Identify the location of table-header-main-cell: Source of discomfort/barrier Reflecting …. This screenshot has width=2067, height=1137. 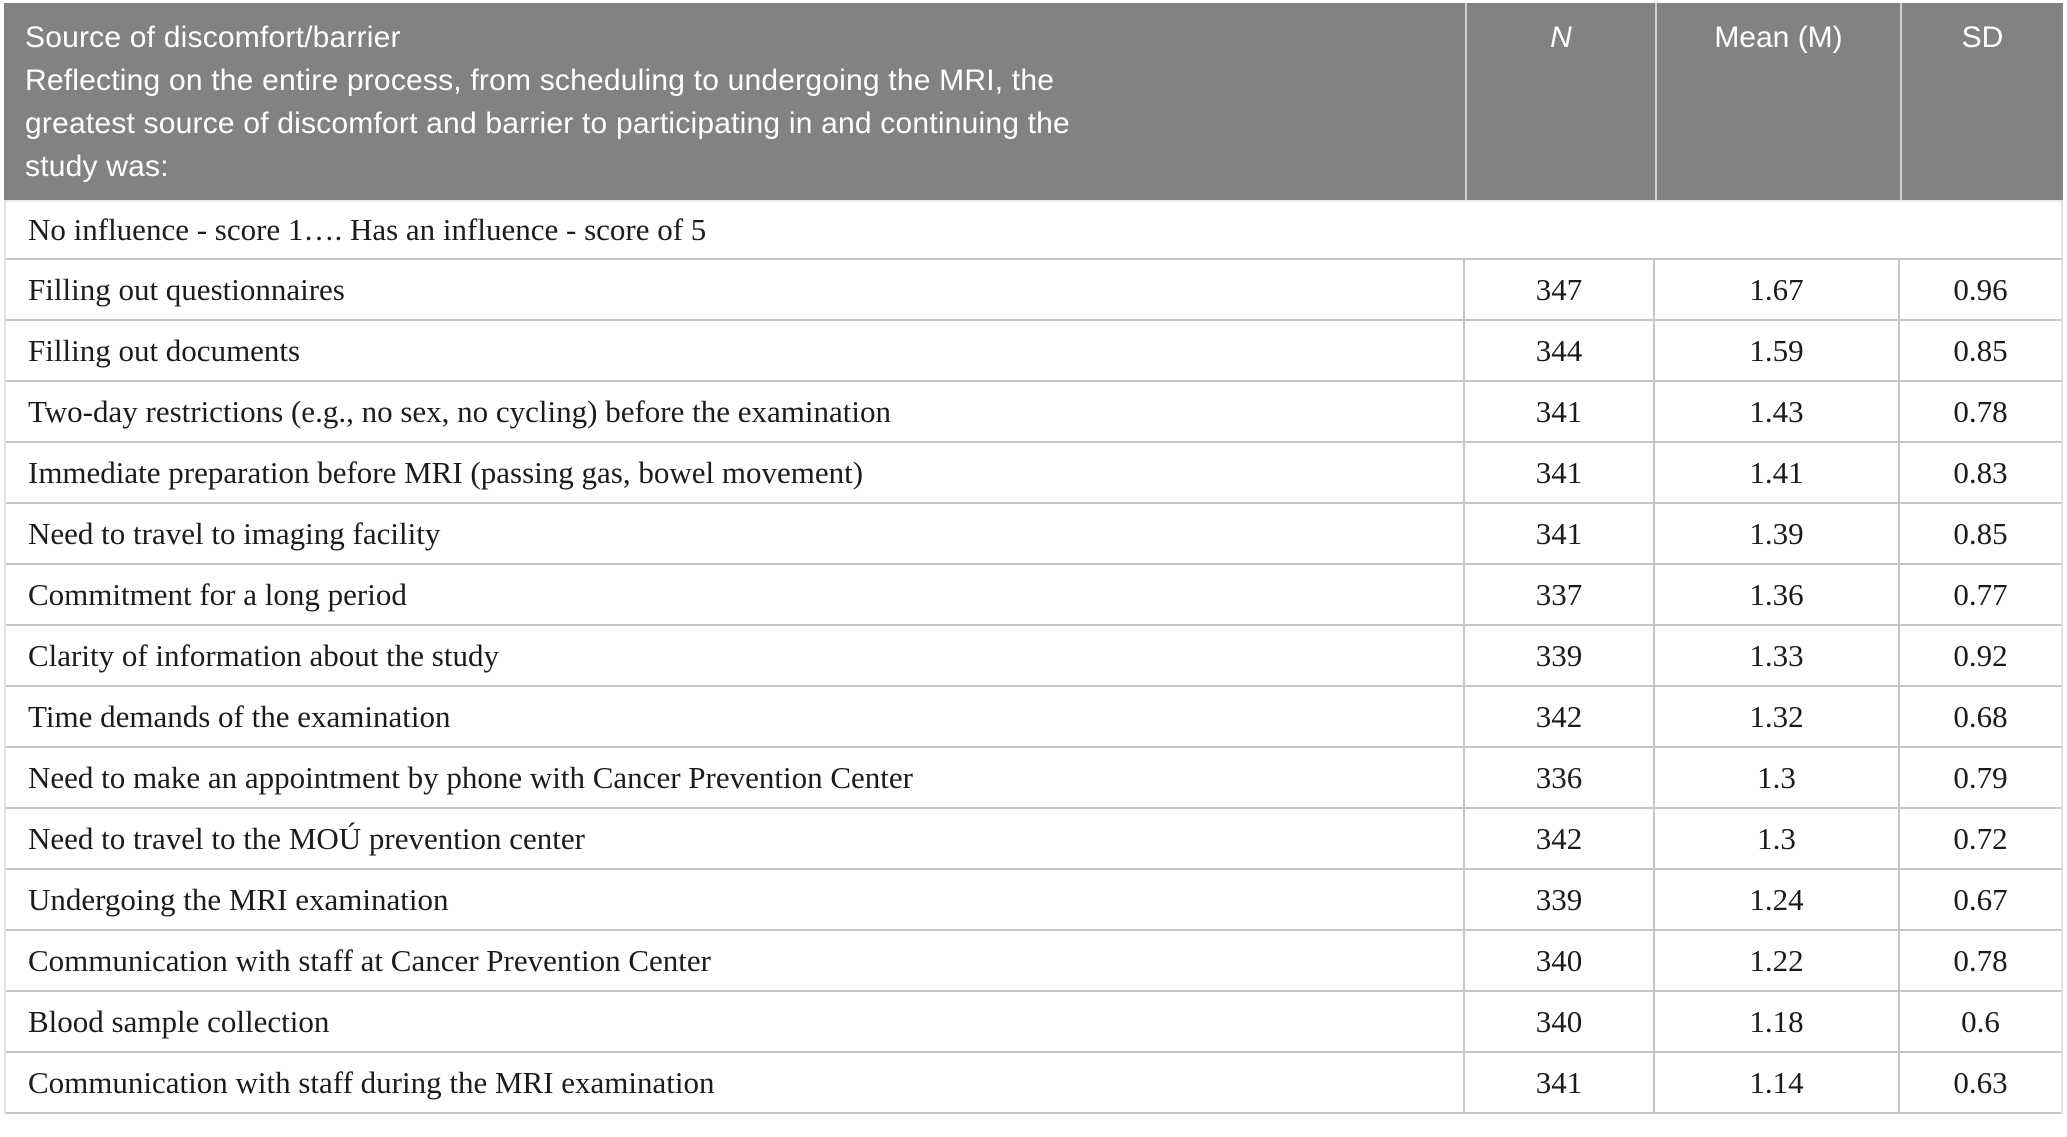
(734, 101).